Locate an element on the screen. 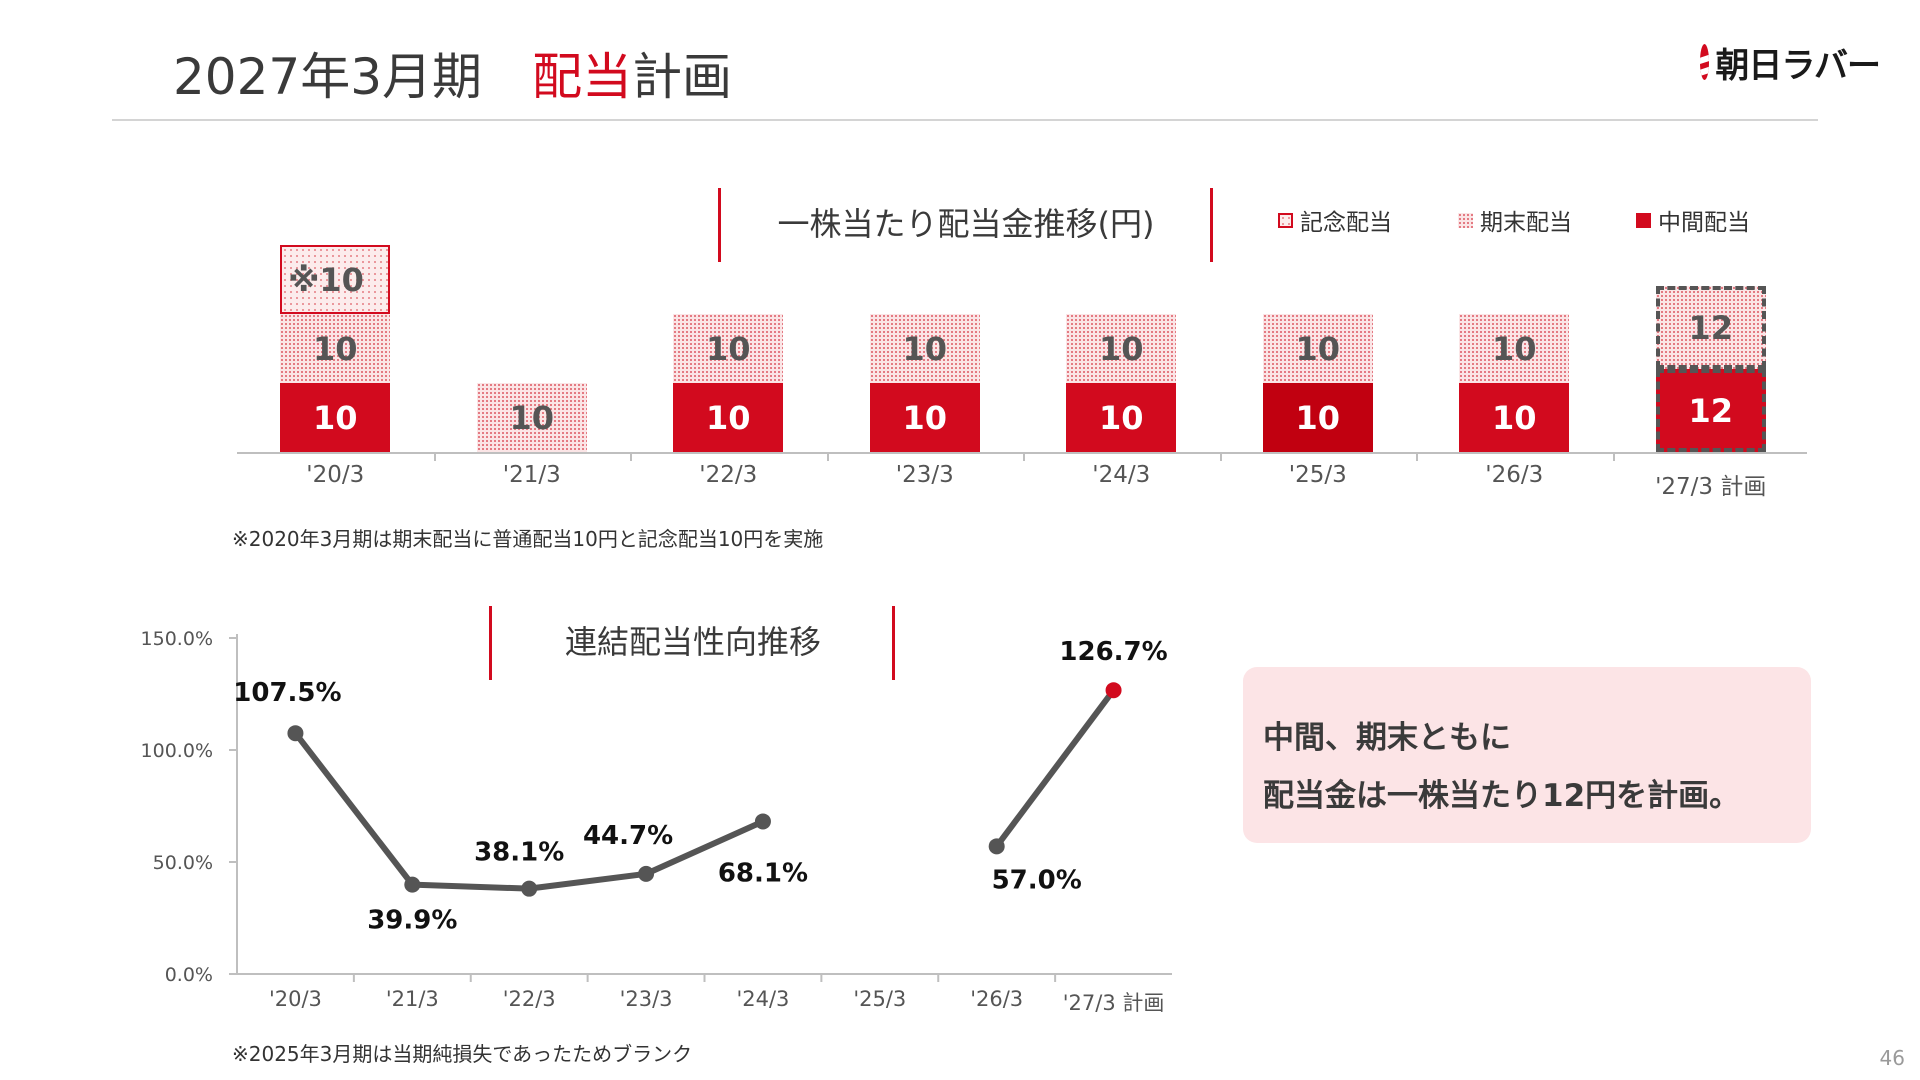 The height and width of the screenshot is (1080, 1920). legend-yearend: 期末配当 is located at coordinates (1515, 220).